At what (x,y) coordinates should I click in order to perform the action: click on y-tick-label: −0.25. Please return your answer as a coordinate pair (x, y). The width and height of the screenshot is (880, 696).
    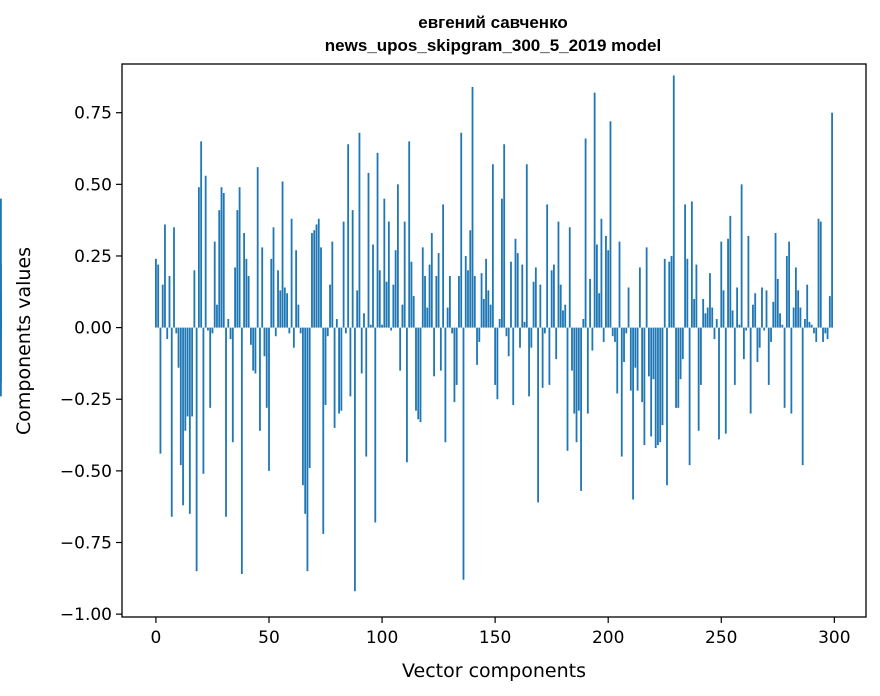
    Looking at the image, I should click on (86, 400).